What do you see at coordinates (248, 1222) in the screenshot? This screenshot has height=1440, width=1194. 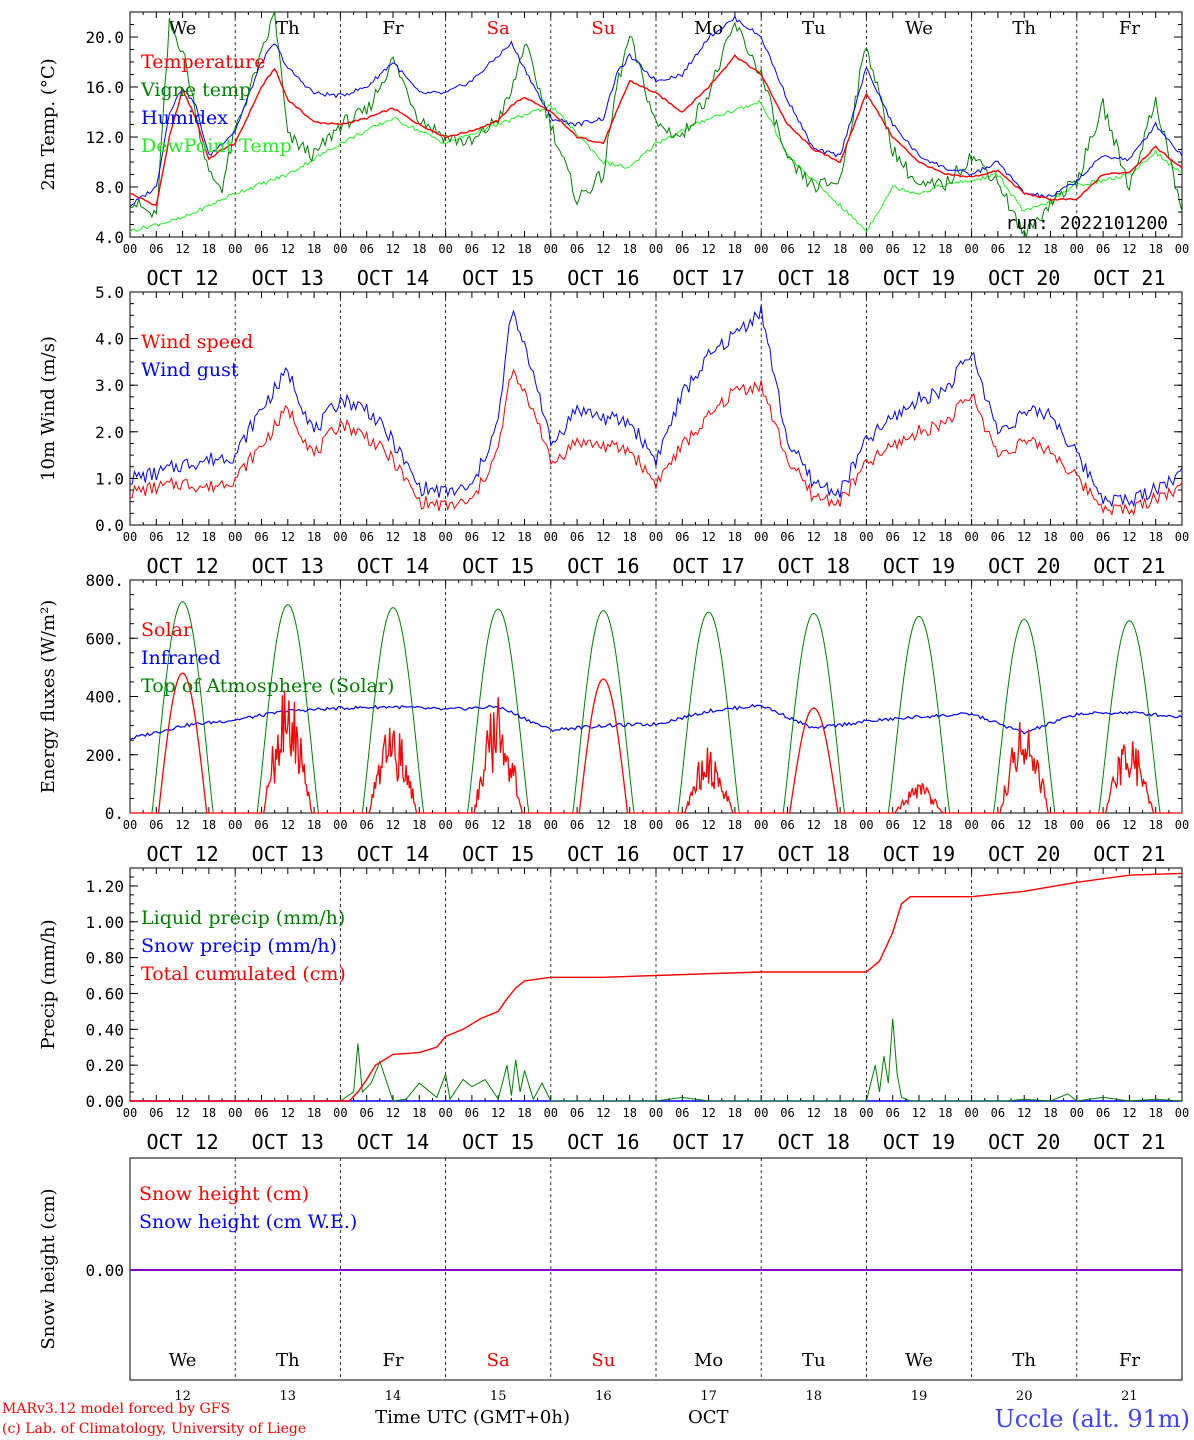 I see `legend-entry: Snow height (cm W.E.)` at bounding box center [248, 1222].